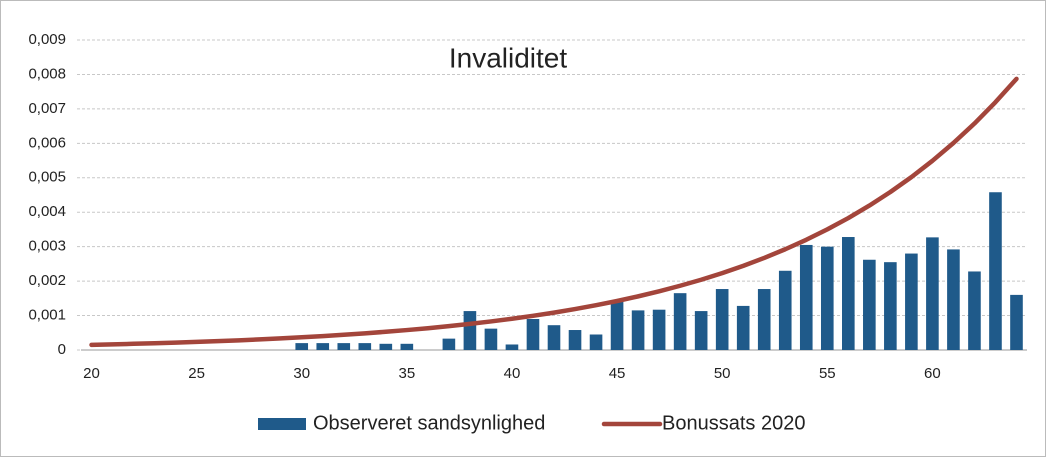 The image size is (1046, 457). I want to click on x-tick-label: 40, so click(512, 373).